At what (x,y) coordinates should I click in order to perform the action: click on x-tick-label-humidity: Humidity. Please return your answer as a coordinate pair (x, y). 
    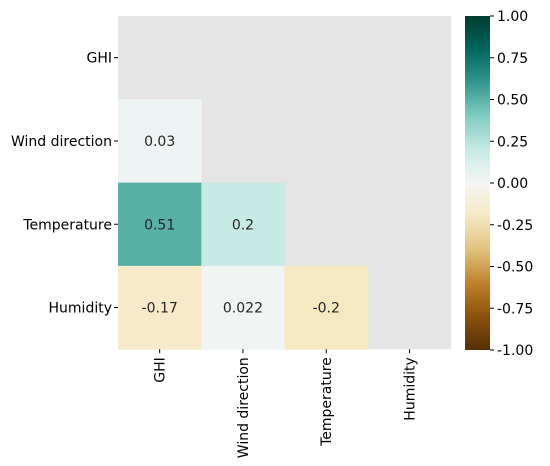
    Looking at the image, I should click on (411, 388).